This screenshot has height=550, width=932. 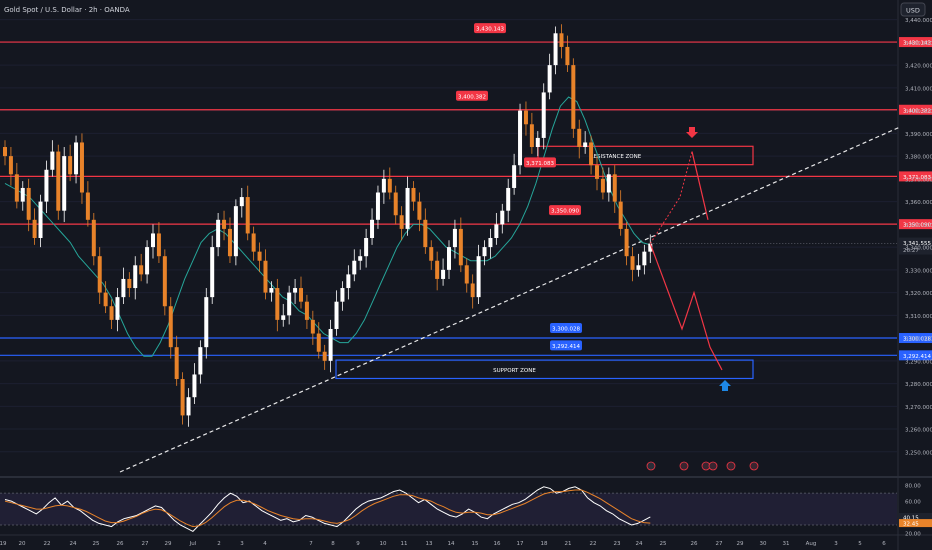 I want to click on time-tick-label: 6, so click(x=884, y=544).